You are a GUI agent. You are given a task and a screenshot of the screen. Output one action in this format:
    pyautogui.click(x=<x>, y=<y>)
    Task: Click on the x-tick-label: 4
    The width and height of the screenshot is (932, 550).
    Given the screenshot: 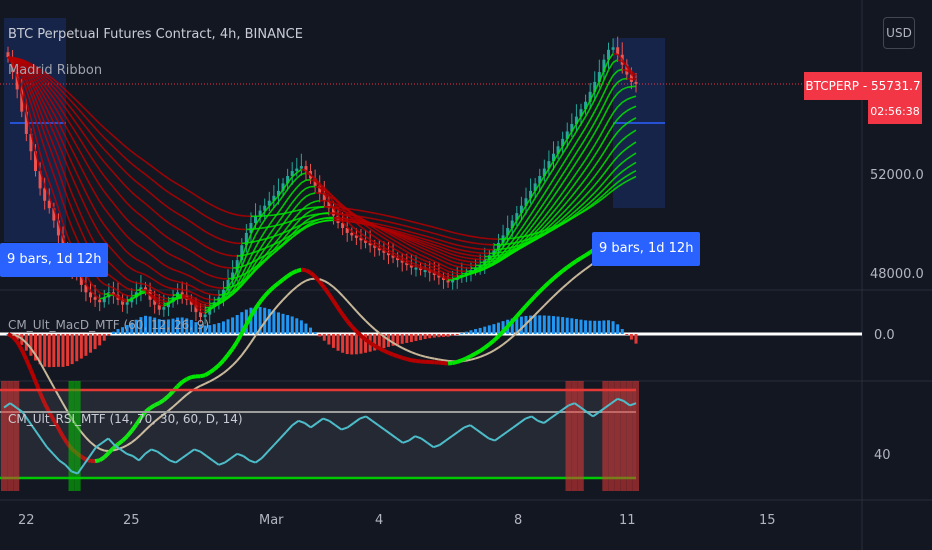 What is the action you would take?
    pyautogui.click(x=379, y=520)
    